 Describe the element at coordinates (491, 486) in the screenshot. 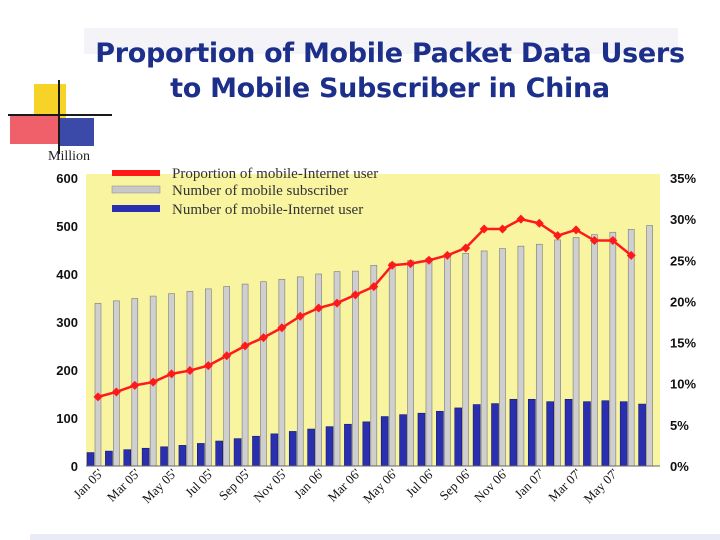

I see `x-tick-label: Nov 06'` at that location.